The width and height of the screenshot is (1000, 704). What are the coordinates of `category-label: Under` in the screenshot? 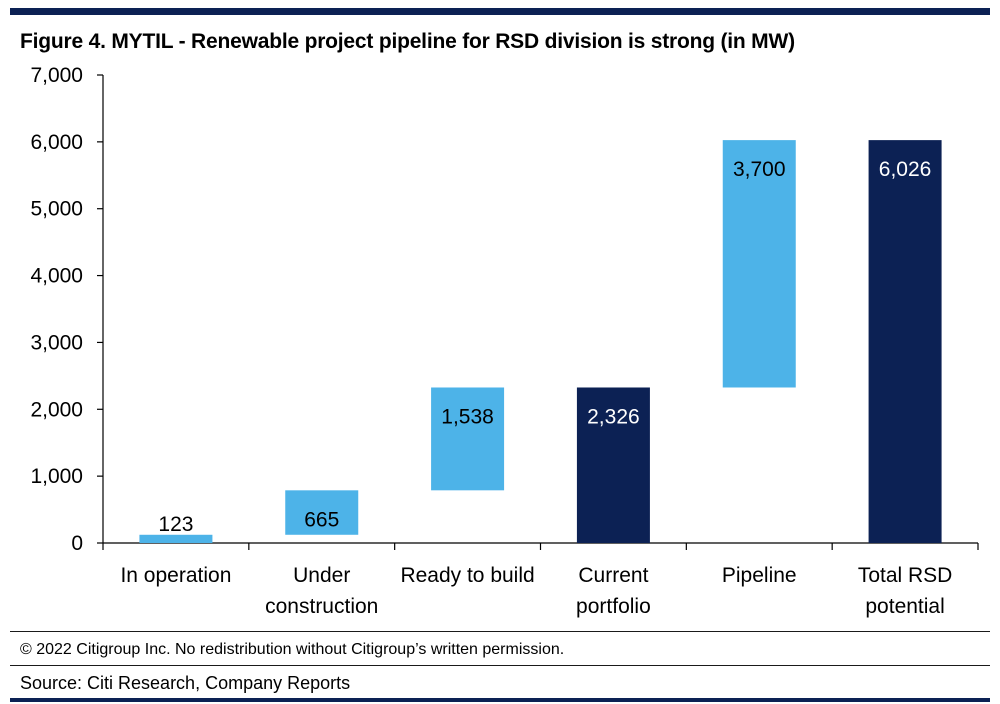 It's located at (321, 575).